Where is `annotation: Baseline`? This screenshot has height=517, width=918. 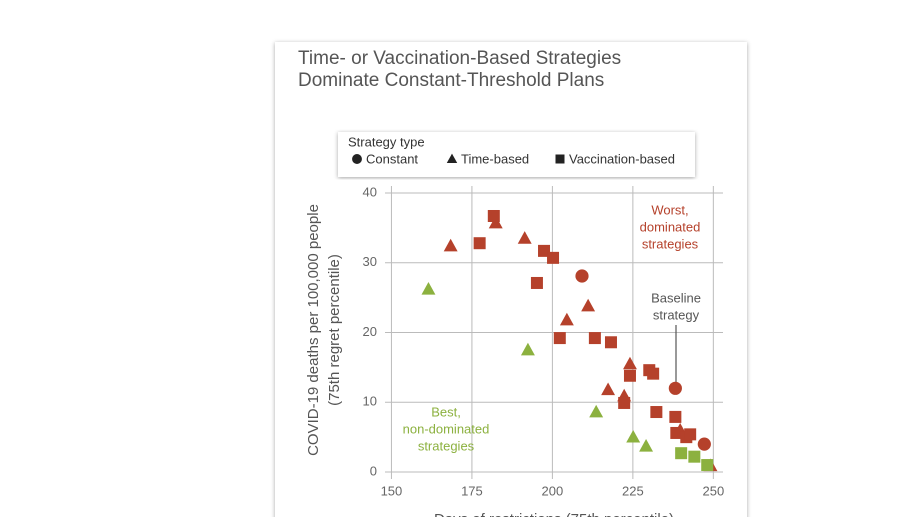
annotation: Baseline is located at coordinates (676, 297).